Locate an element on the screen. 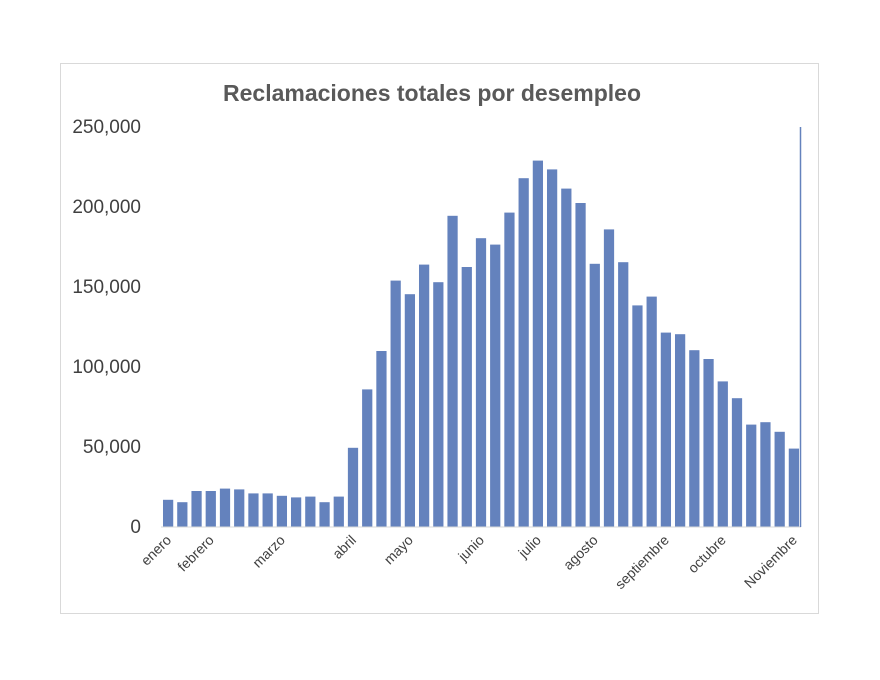 The image size is (880, 680). x-tick-label: octubre is located at coordinates (707, 554).